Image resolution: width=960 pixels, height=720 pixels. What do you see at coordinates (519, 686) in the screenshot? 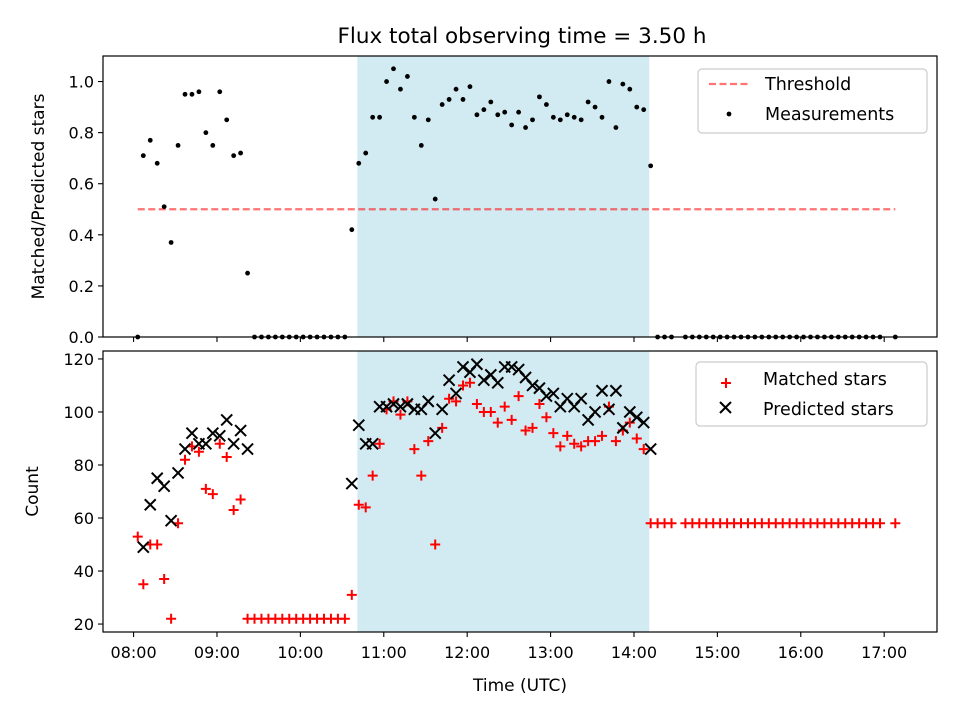
I see `x-axis-label: Time (UTC)` at bounding box center [519, 686].